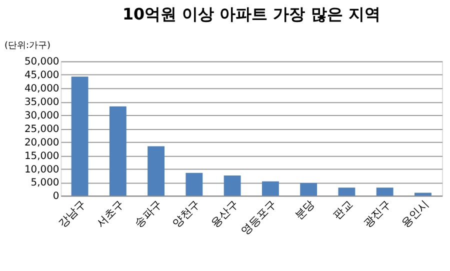 The image size is (450, 271). What do you see at coordinates (42, 102) in the screenshot?
I see `y-tick-label: 35,000` at bounding box center [42, 102].